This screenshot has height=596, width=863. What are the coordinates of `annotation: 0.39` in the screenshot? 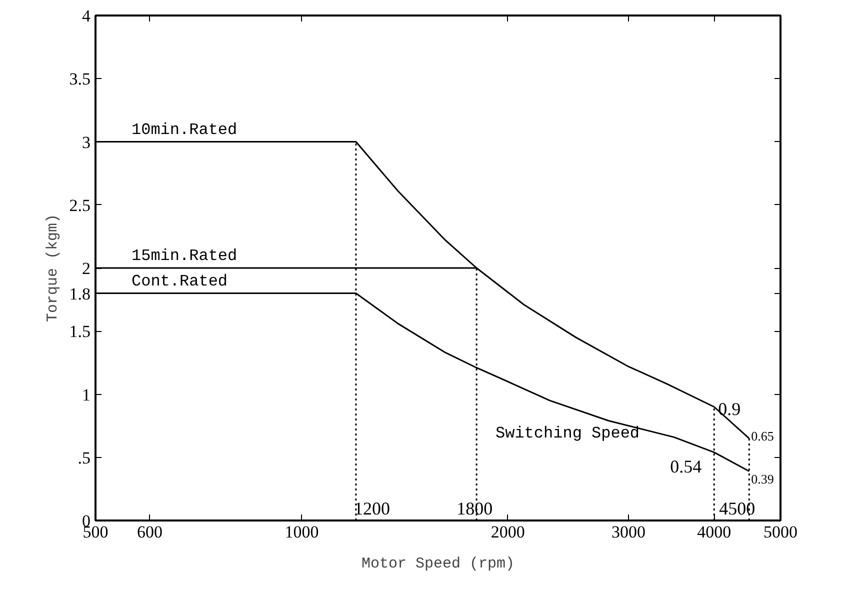 It's located at (762, 478).